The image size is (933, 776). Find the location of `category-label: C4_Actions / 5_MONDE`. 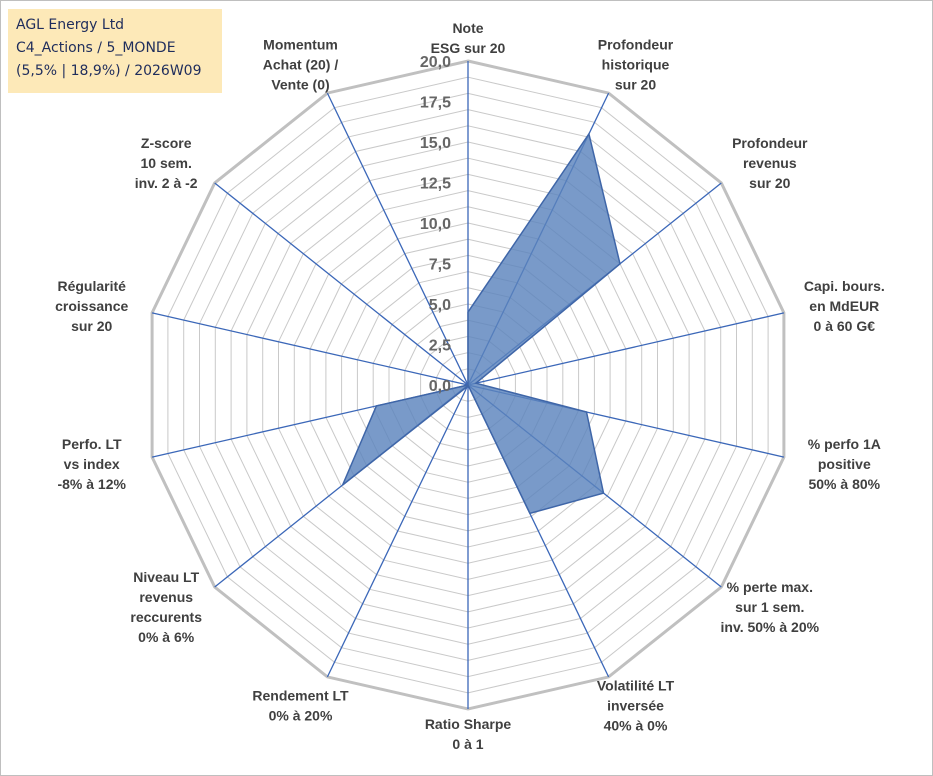

category-label: C4_Actions / 5_MONDE is located at coordinates (96, 48).